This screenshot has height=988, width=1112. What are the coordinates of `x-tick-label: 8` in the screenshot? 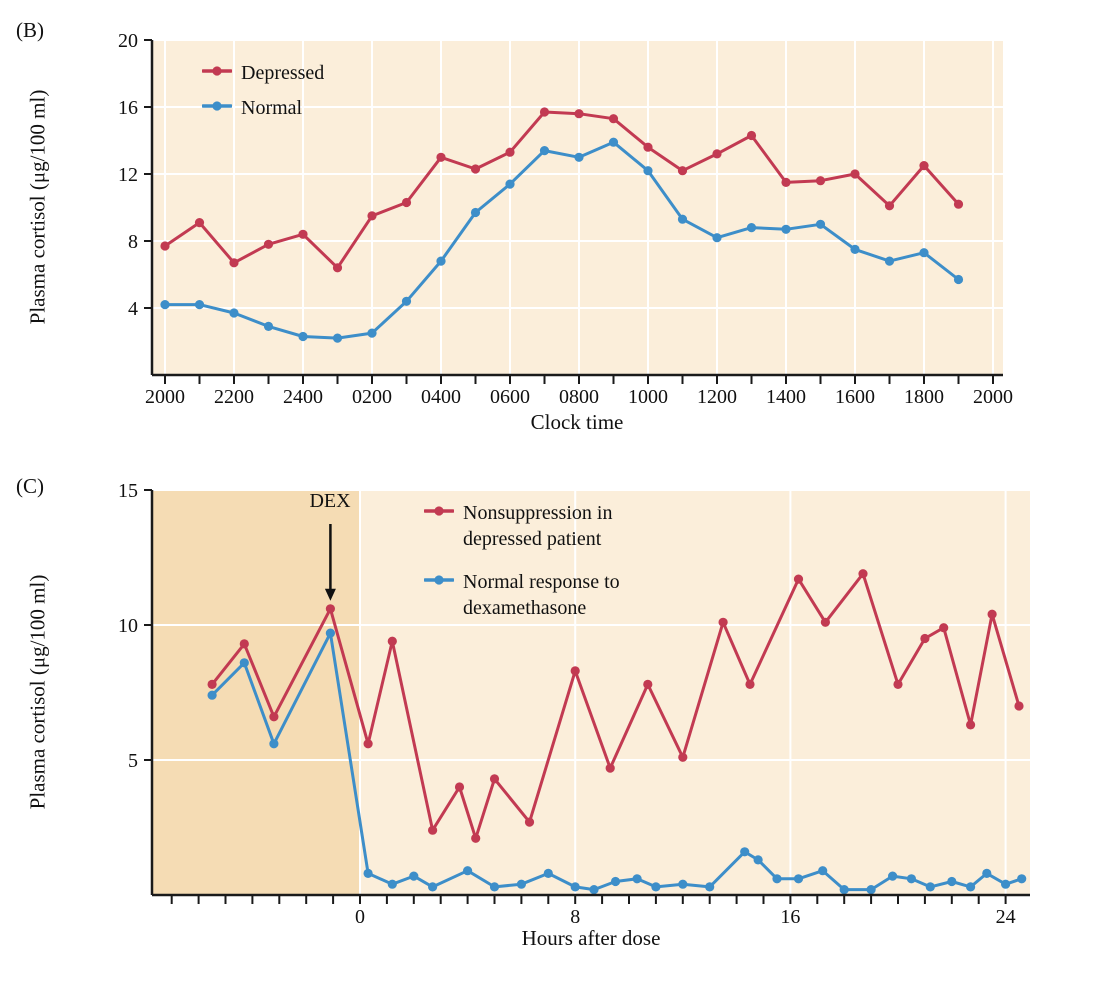 It's located at (575, 917).